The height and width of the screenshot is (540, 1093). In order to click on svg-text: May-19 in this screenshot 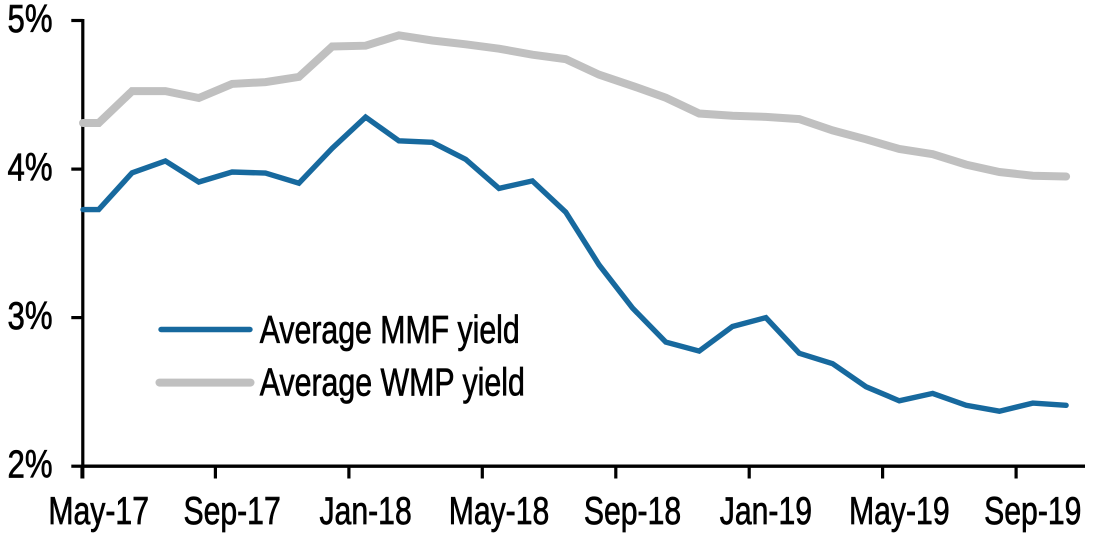, I will do `click(899, 511)`.